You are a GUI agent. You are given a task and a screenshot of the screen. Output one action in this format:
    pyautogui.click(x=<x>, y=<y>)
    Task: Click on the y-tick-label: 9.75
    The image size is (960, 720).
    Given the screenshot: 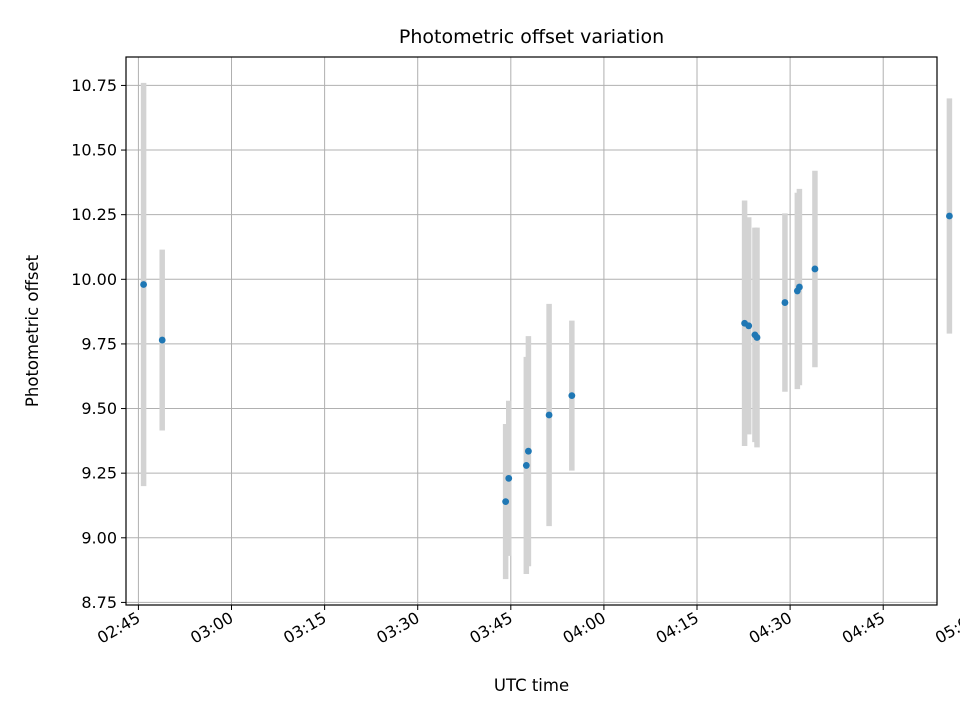 What is the action you would take?
    pyautogui.click(x=99, y=343)
    